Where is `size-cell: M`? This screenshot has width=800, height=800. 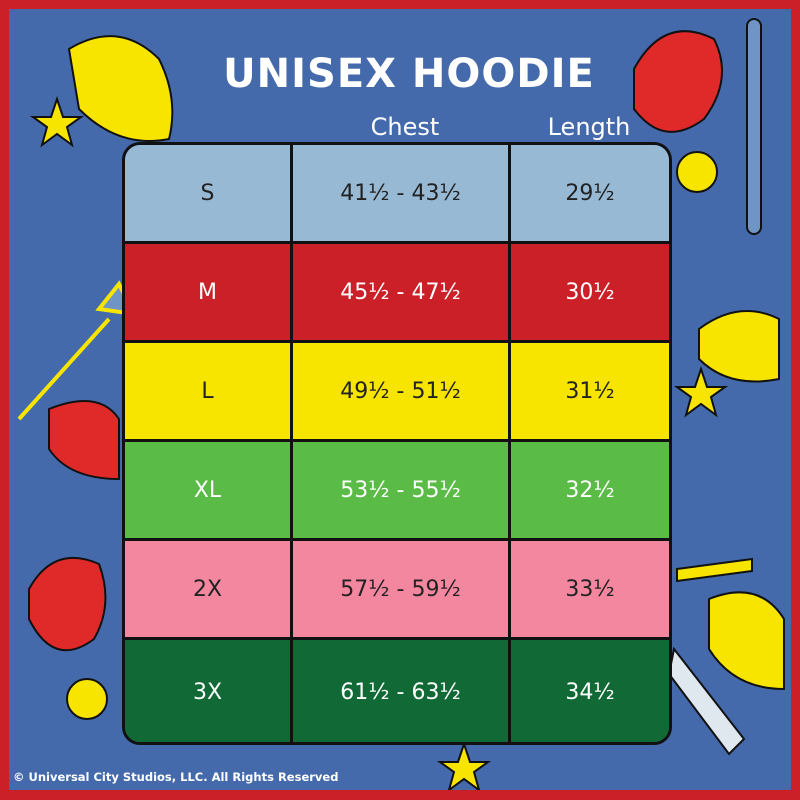 size-cell: M is located at coordinates (209, 292).